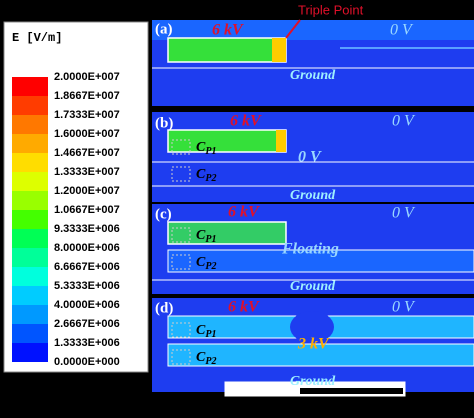 This screenshot has height=418, width=474. I want to click on panel-b, so click(313, 157).